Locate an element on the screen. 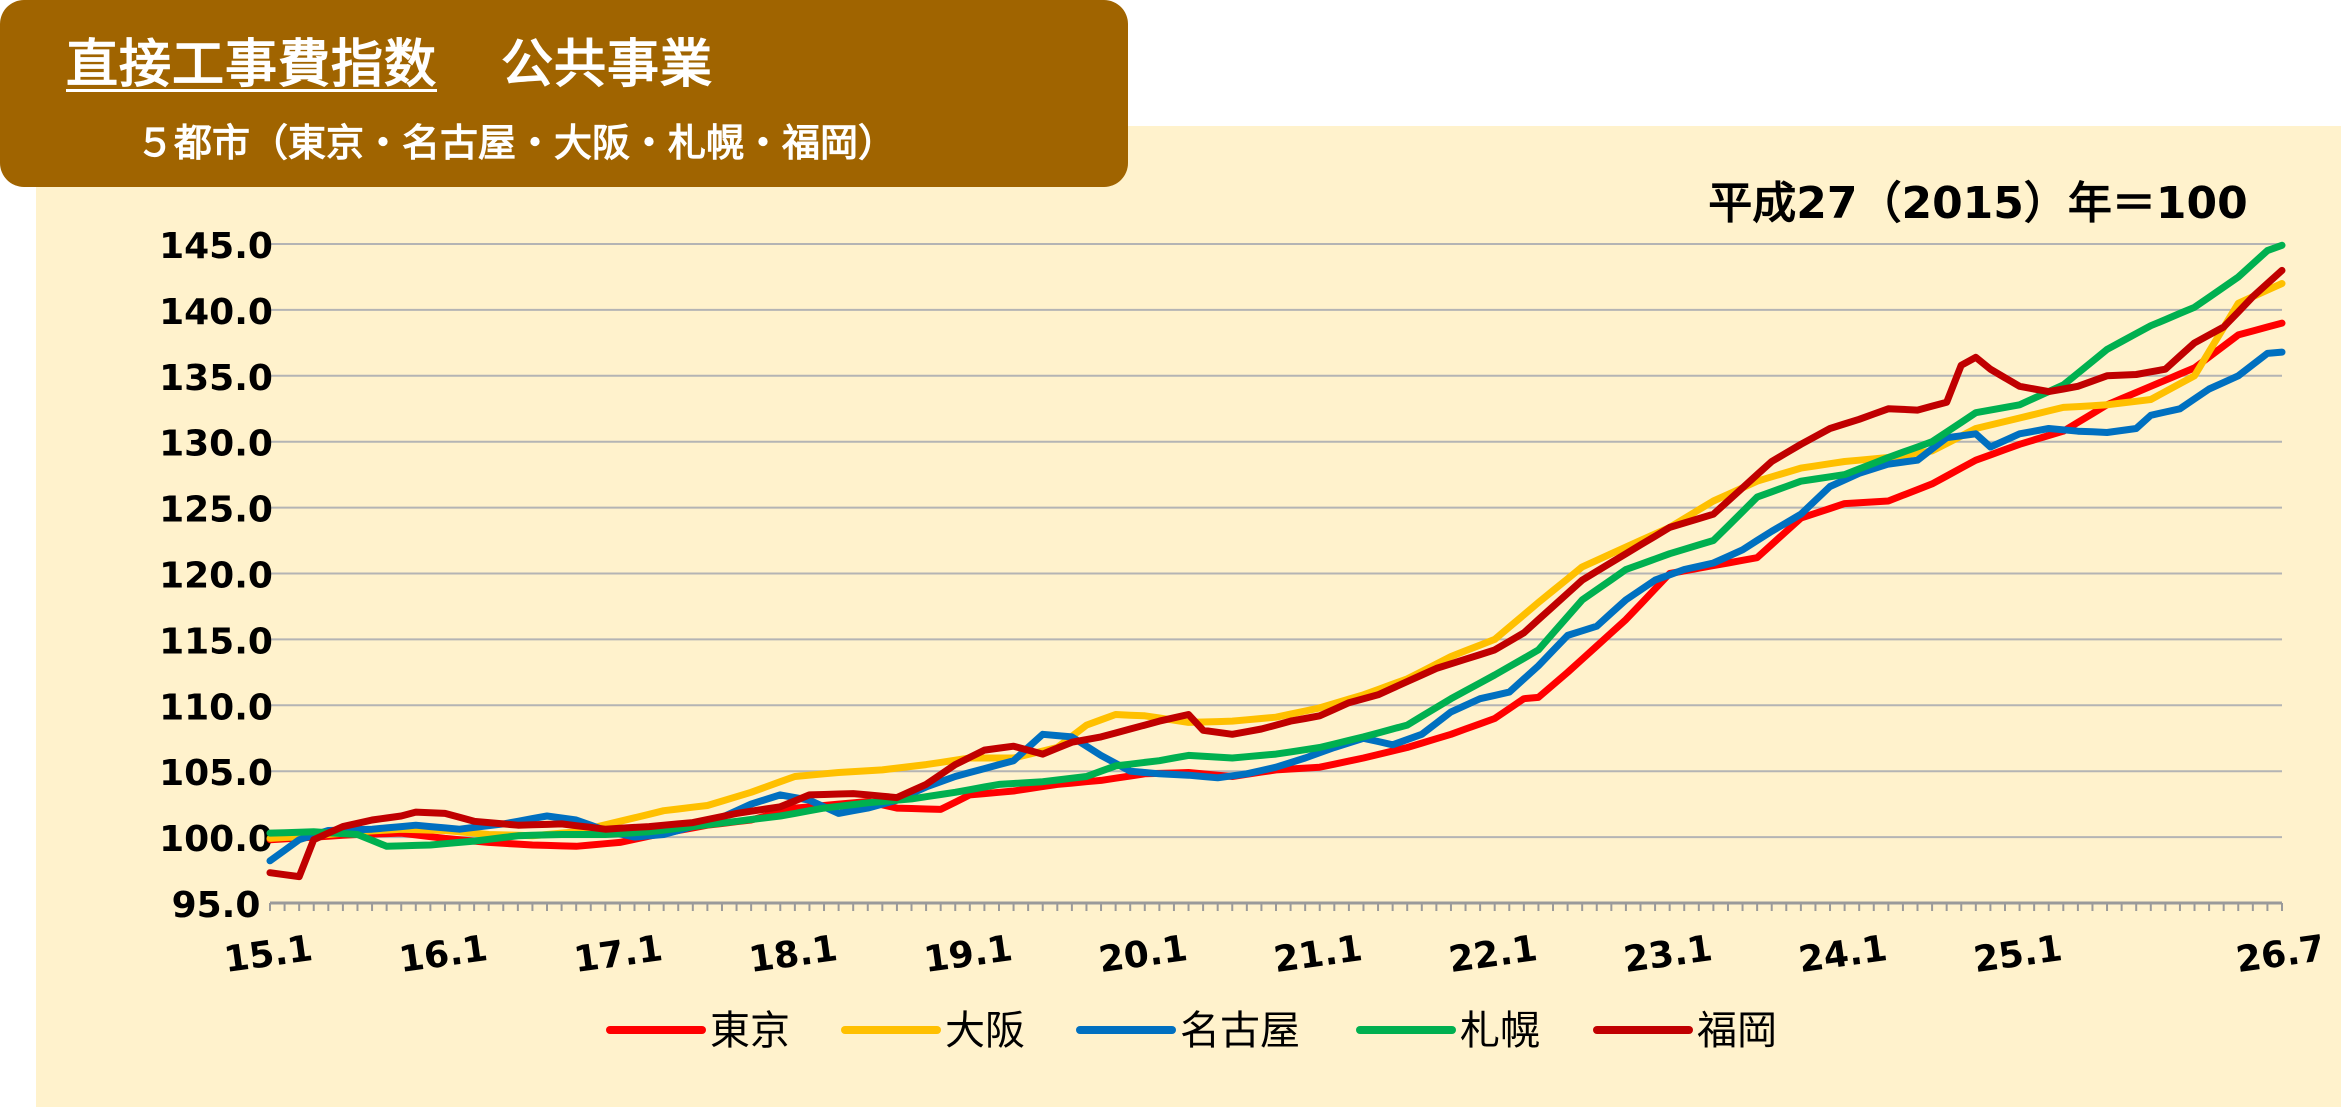 The height and width of the screenshot is (1107, 2341). y-tick-label: 110.0 is located at coordinates (216, 707).